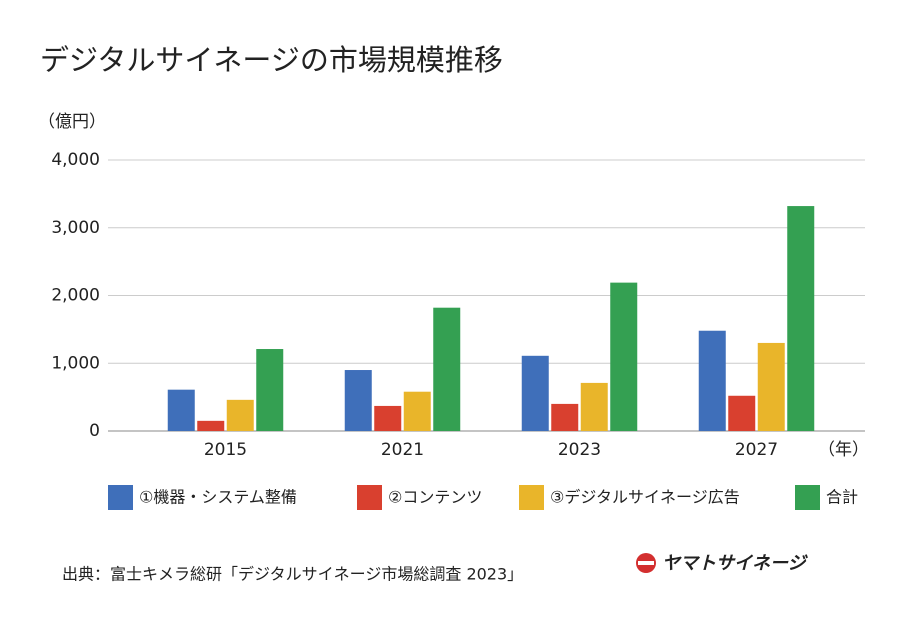  I want to click on x-tick-label: 2021, so click(402, 450).